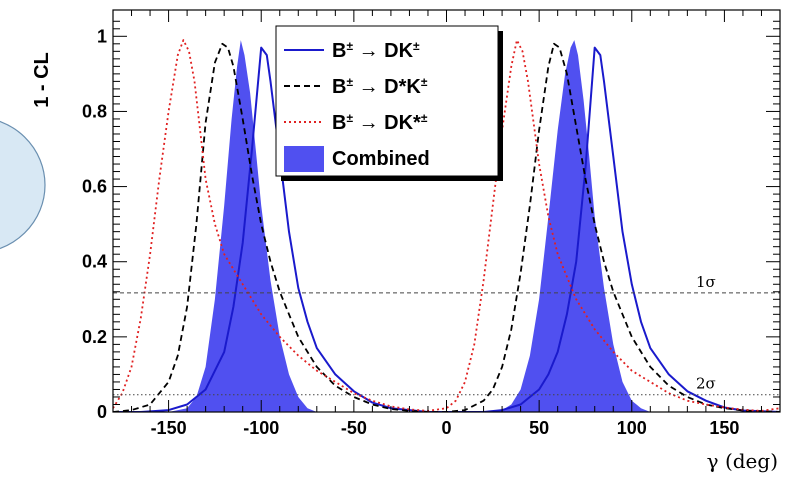 The height and width of the screenshot is (478, 793). Describe the element at coordinates (446, 428) in the screenshot. I see `x-tick-label: 0` at that location.